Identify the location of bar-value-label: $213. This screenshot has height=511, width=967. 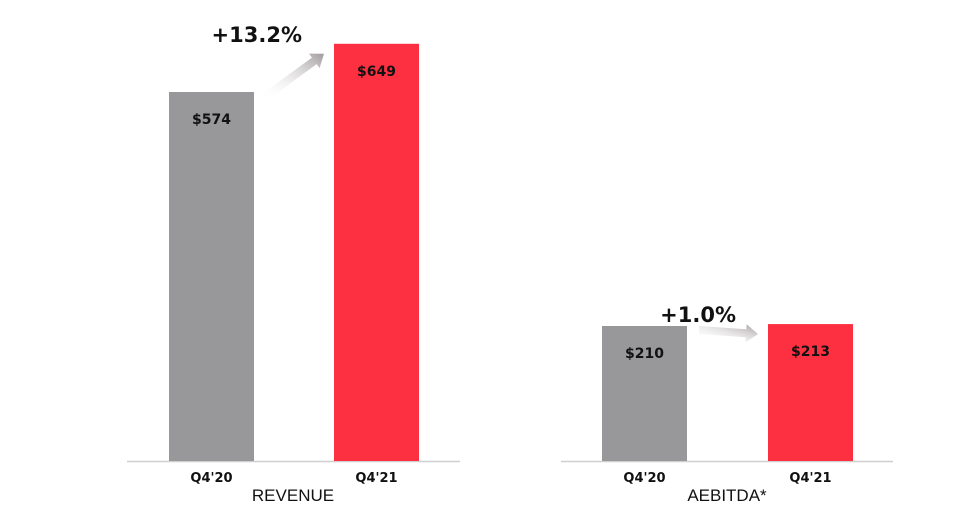
(810, 352).